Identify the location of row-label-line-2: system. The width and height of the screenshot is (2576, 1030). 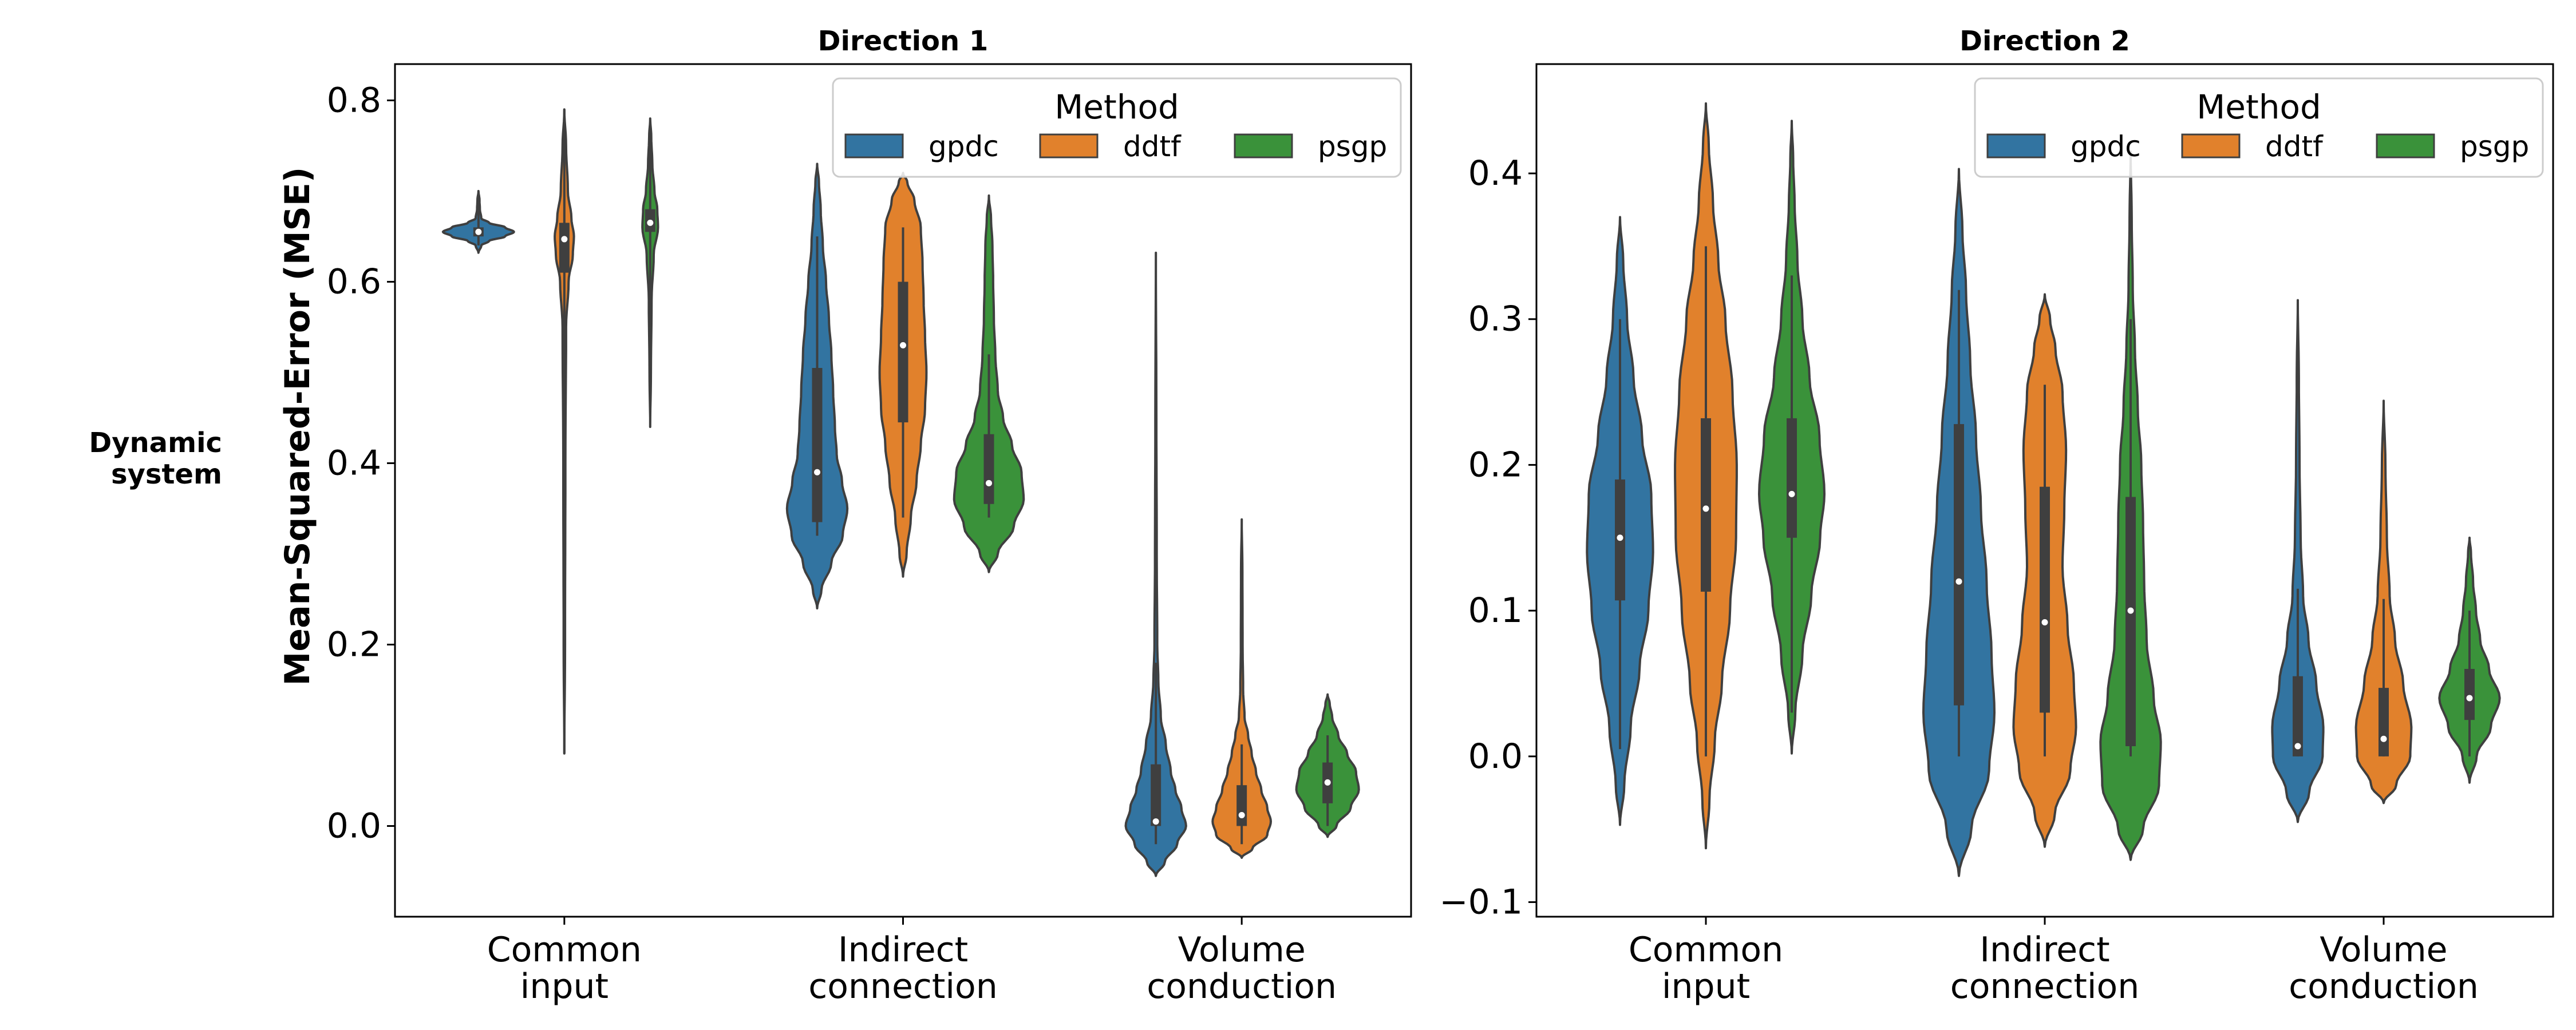
(166, 474).